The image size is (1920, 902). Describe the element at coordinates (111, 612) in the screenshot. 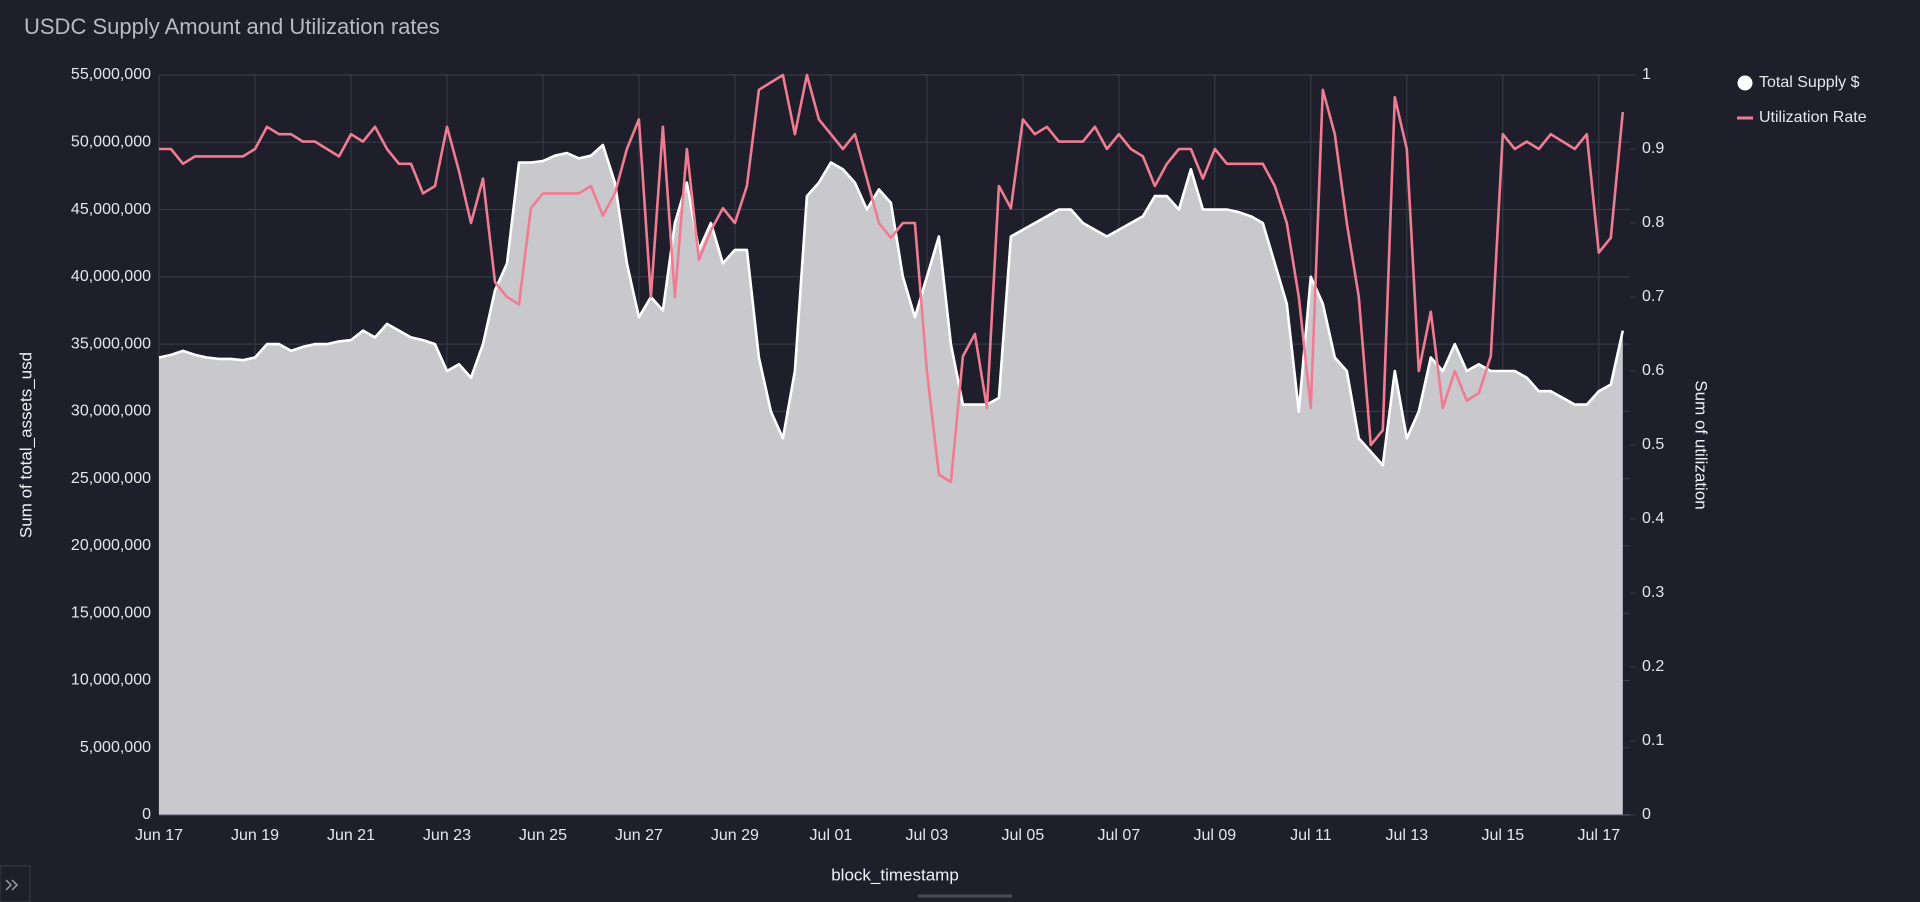

I see `y-tick-label: 15,000,000` at that location.